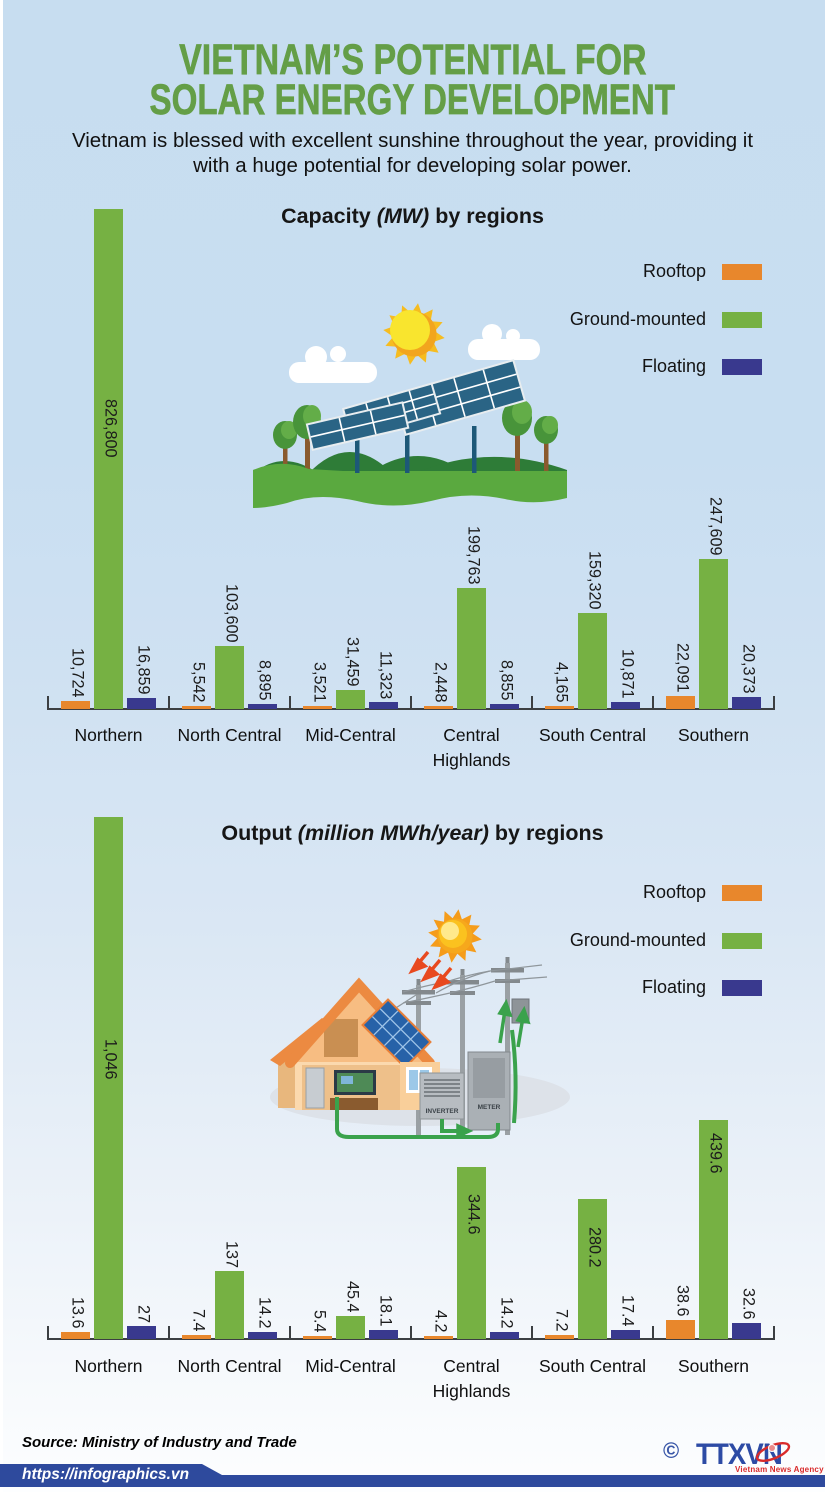  What do you see at coordinates (489, 1107) in the screenshot?
I see `svg-text: METER` at bounding box center [489, 1107].